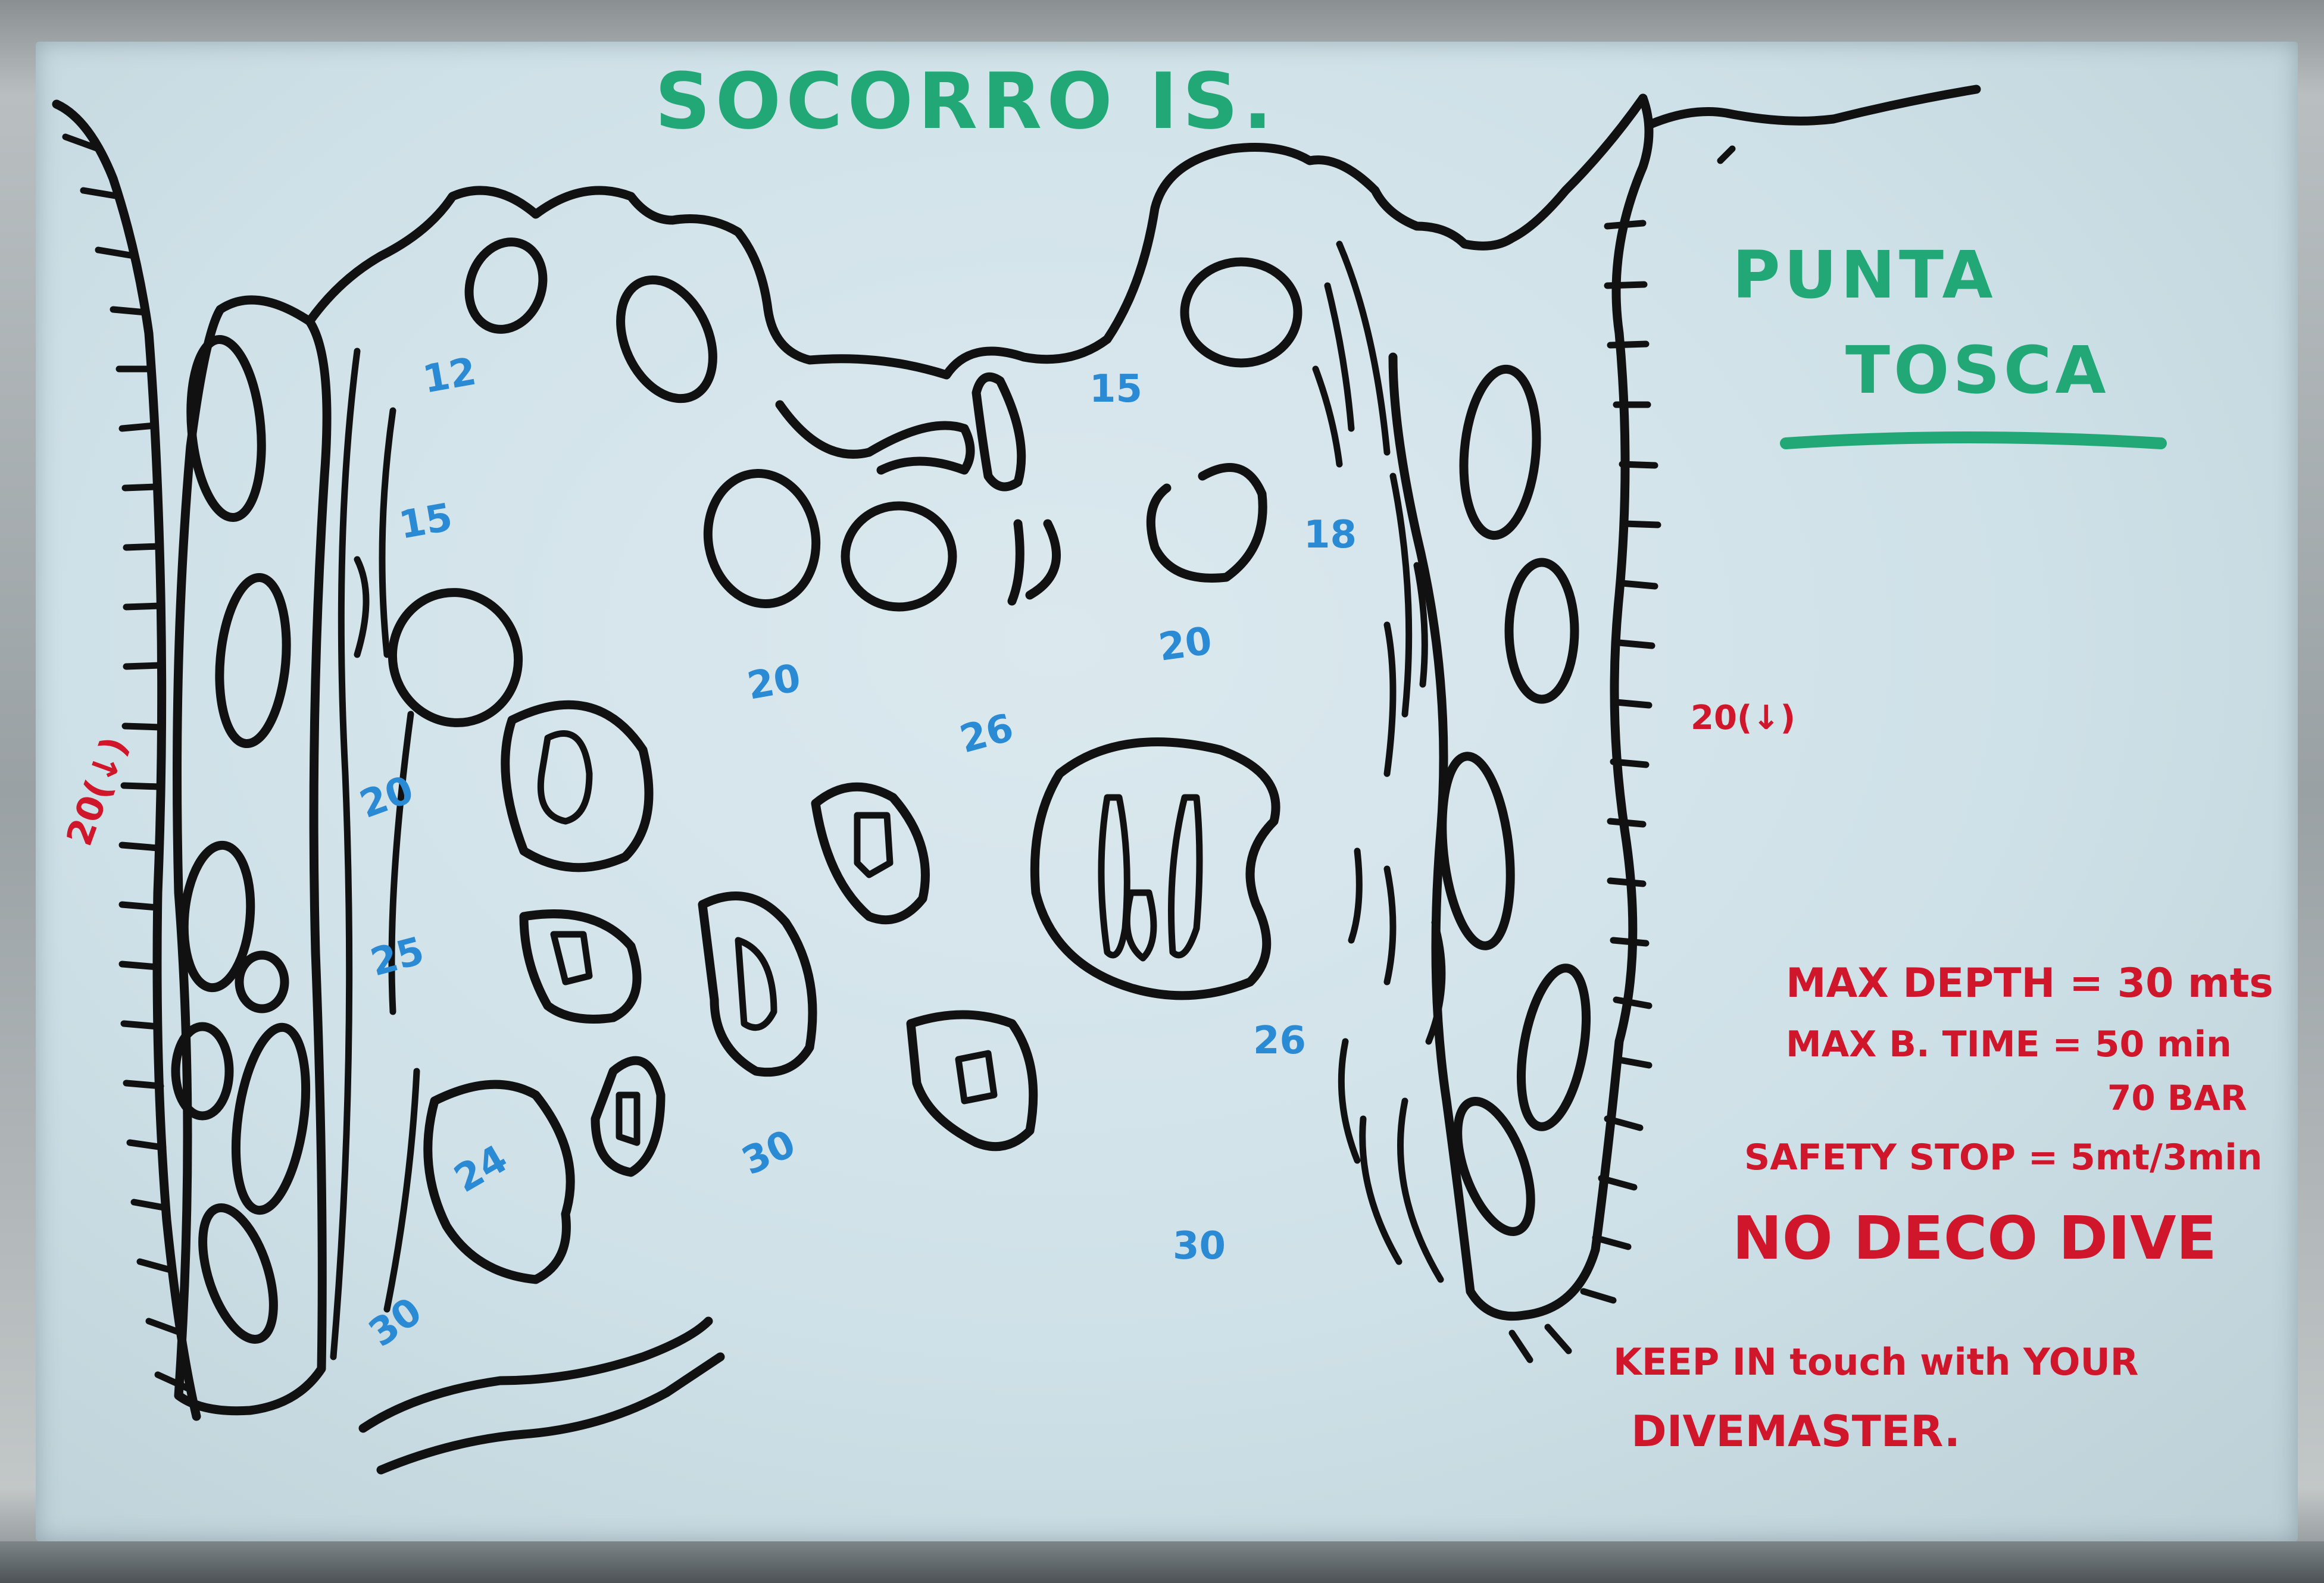 The height and width of the screenshot is (1583, 2324). What do you see at coordinates (1796, 1431) in the screenshot?
I see `reminder-line-2: DIVEMASTER.` at bounding box center [1796, 1431].